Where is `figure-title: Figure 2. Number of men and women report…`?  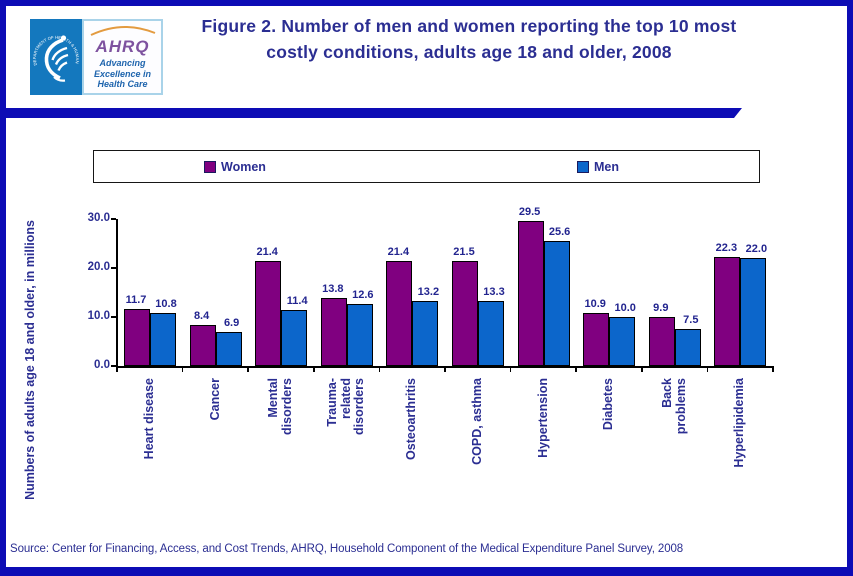
figure-title: Figure 2. Number of men and women report… is located at coordinates (469, 39).